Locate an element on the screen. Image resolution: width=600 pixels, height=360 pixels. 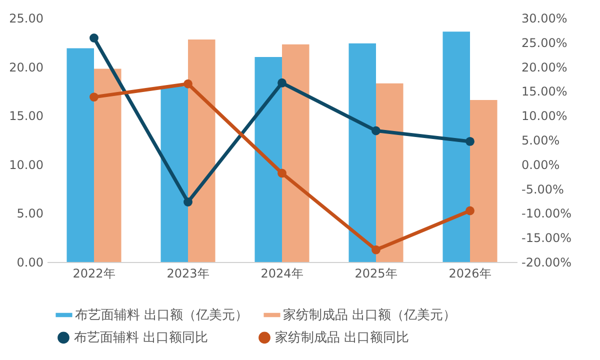
x-tick-label: 2023年 is located at coordinates (188, 273).